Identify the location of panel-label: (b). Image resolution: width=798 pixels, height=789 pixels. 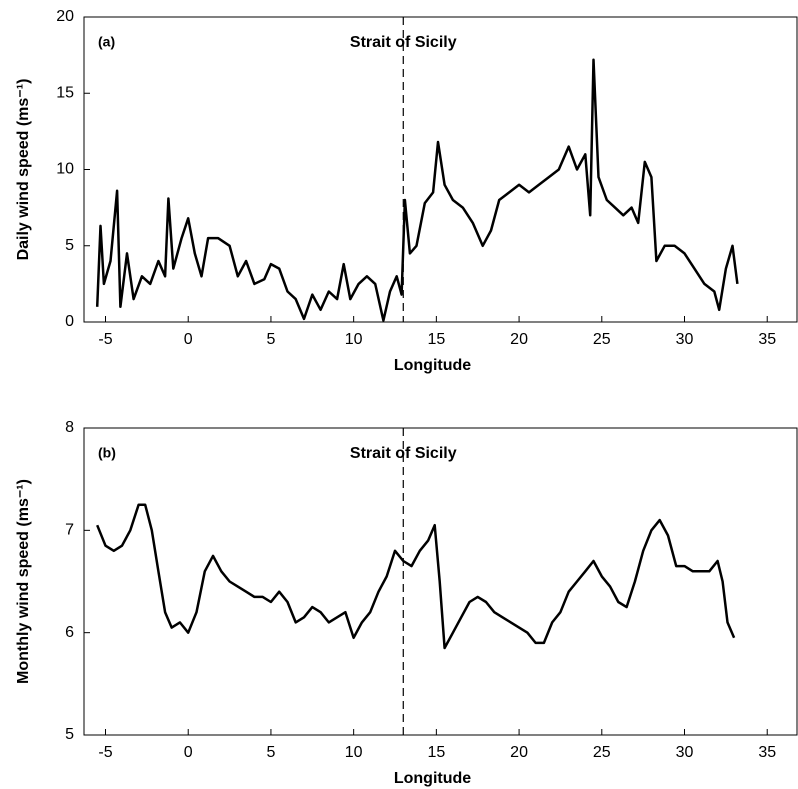
(107, 453).